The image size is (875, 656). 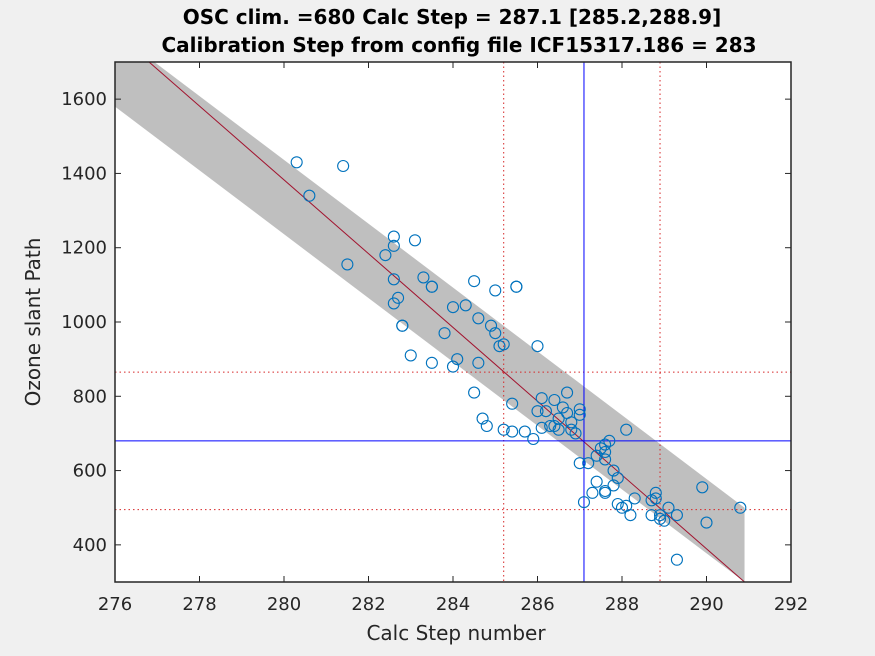 What do you see at coordinates (453, 604) in the screenshot?
I see `x-tick-label: 284` at bounding box center [453, 604].